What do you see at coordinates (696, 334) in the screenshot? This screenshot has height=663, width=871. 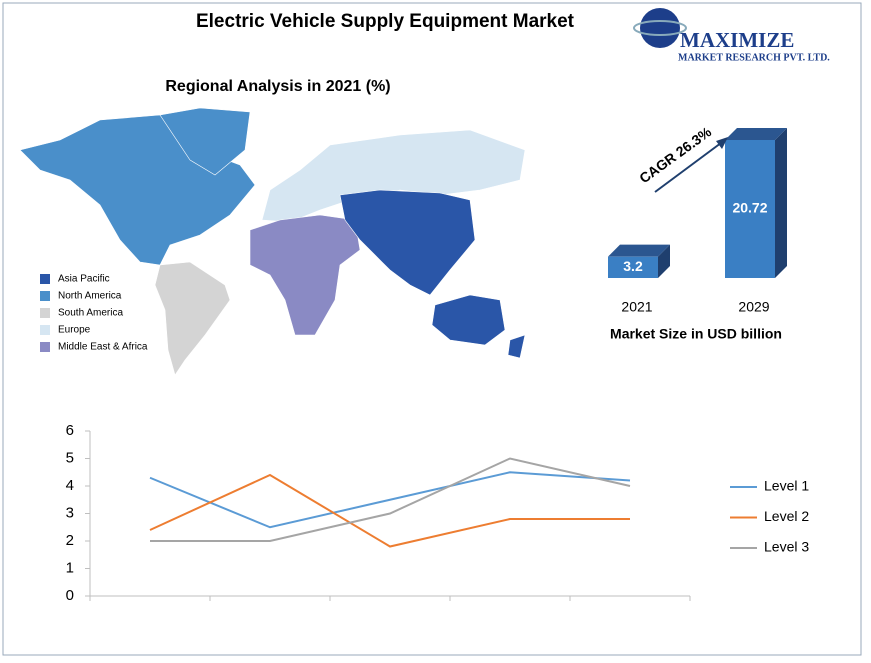 I see `x-axis-label: Market Size in USD billion` at bounding box center [696, 334].